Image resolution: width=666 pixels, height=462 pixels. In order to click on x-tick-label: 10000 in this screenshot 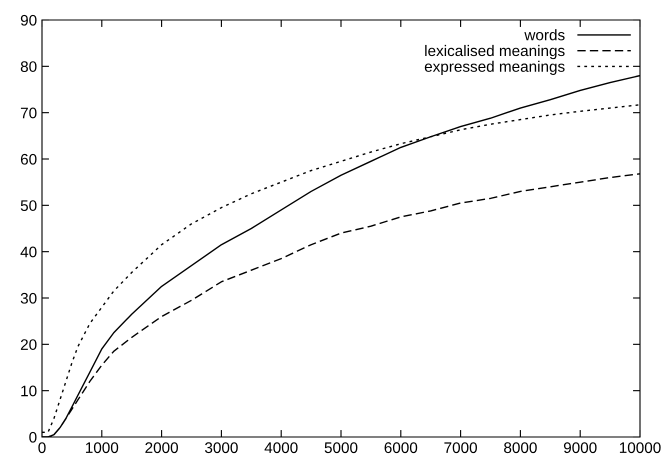, I will do `click(640, 448)`.